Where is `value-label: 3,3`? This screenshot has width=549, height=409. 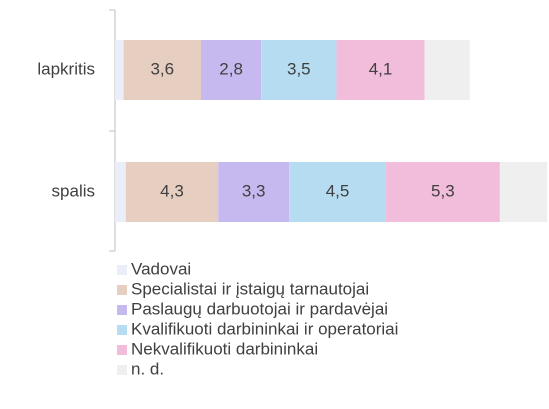 value-label: 3,3 is located at coordinates (254, 190).